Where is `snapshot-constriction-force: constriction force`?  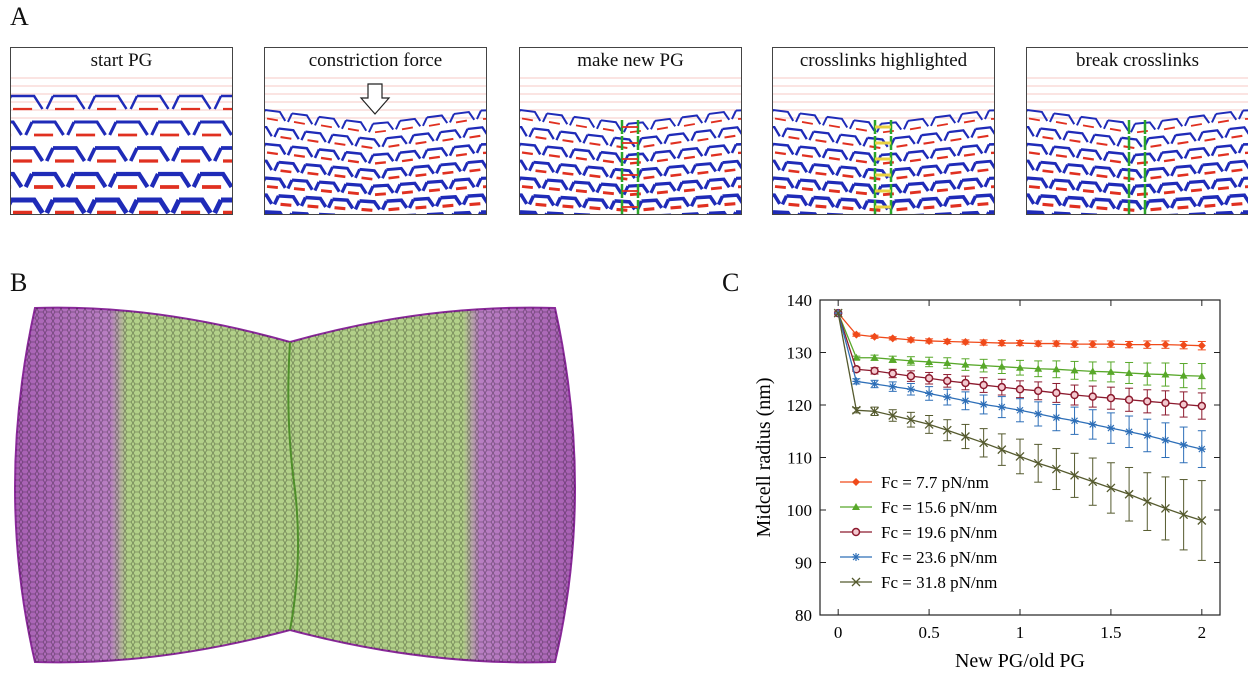
snapshot-constriction-force: constriction force is located at coordinates (375, 131).